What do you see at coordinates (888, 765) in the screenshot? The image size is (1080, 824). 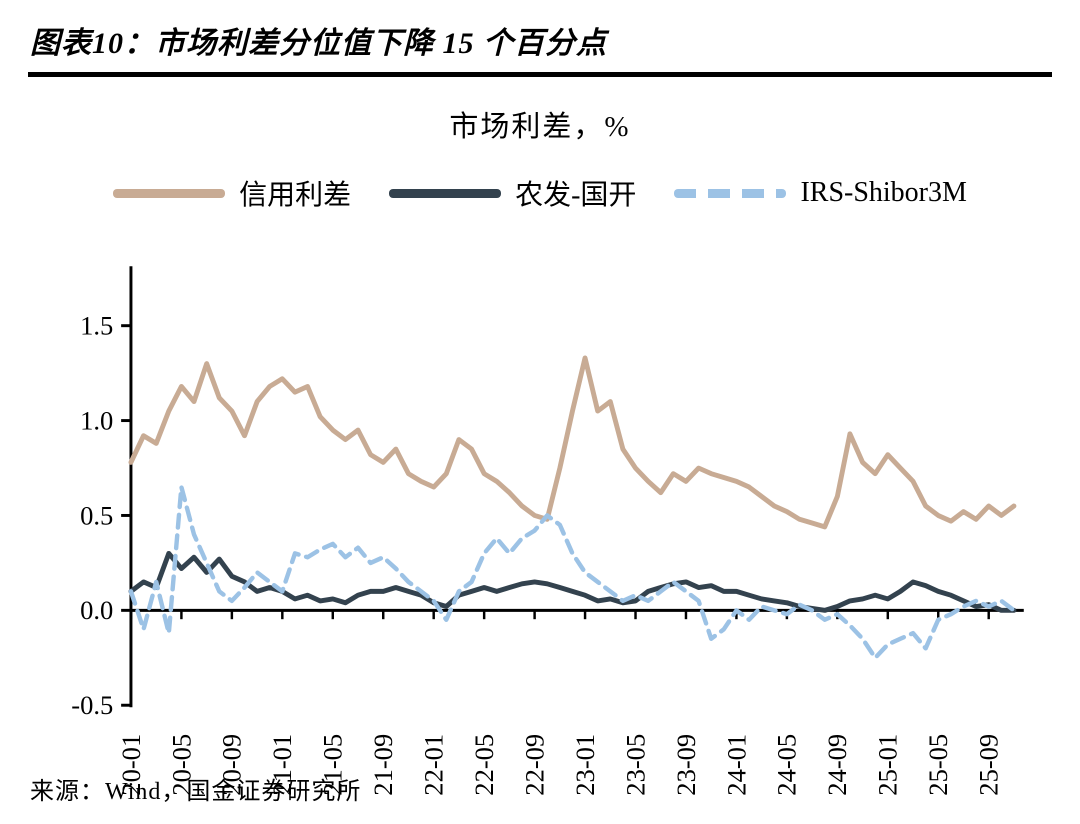 I see `x-tick-label: 25-01` at bounding box center [888, 765].